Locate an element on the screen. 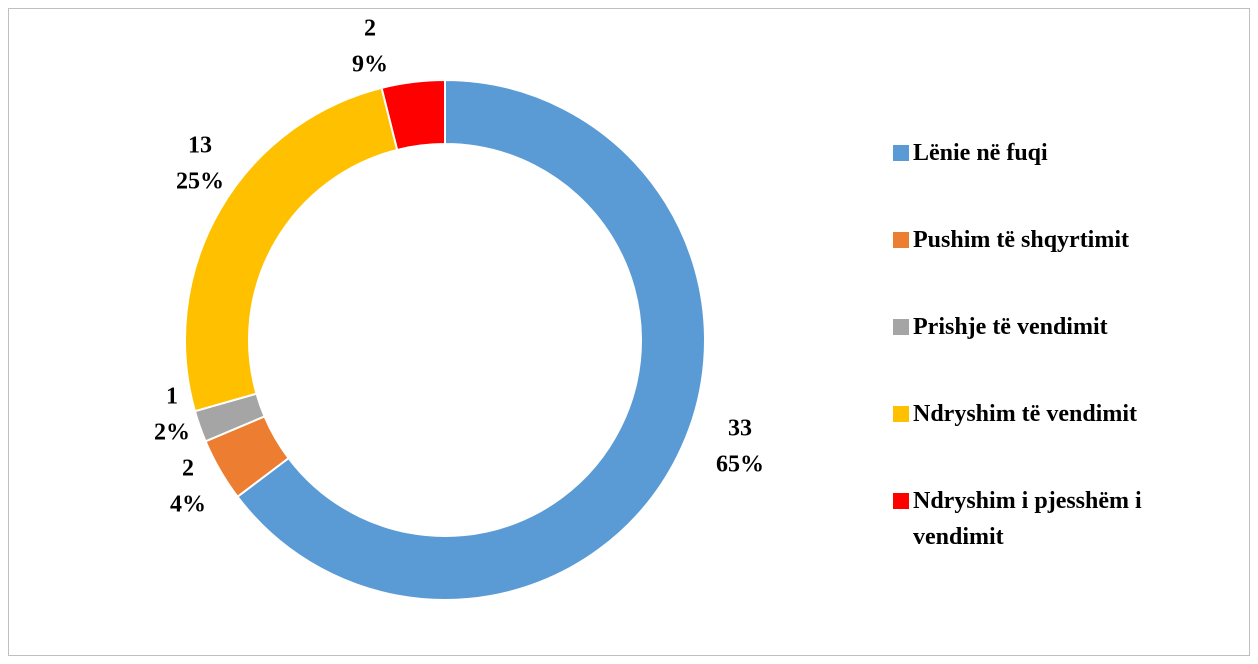  data-label-value: 1 is located at coordinates (172, 397).